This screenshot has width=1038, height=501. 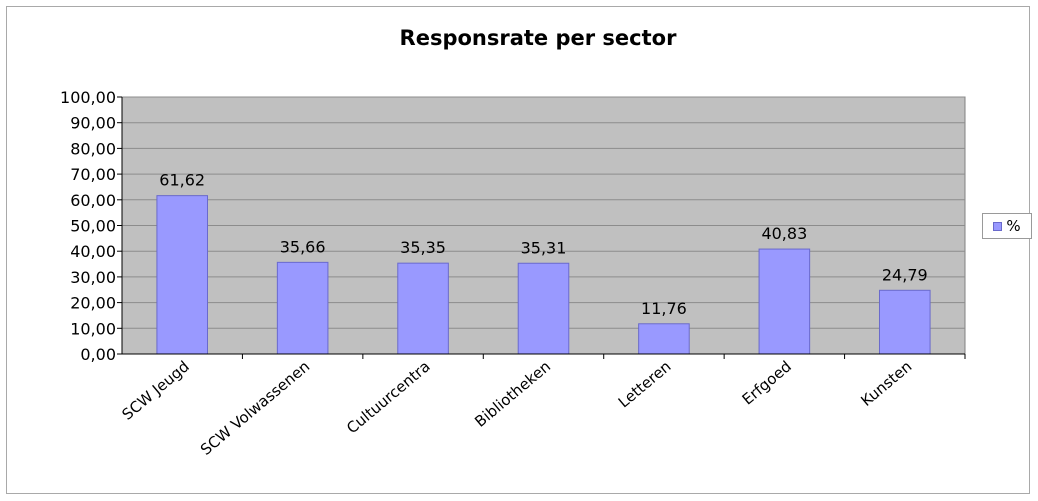 I want to click on data-label: 35,35, so click(x=423, y=247).